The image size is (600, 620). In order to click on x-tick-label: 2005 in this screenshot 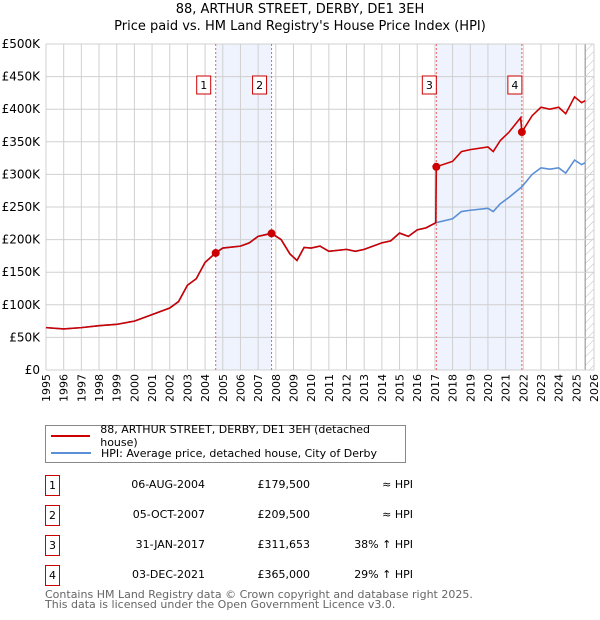, I will do `click(223, 388)`.